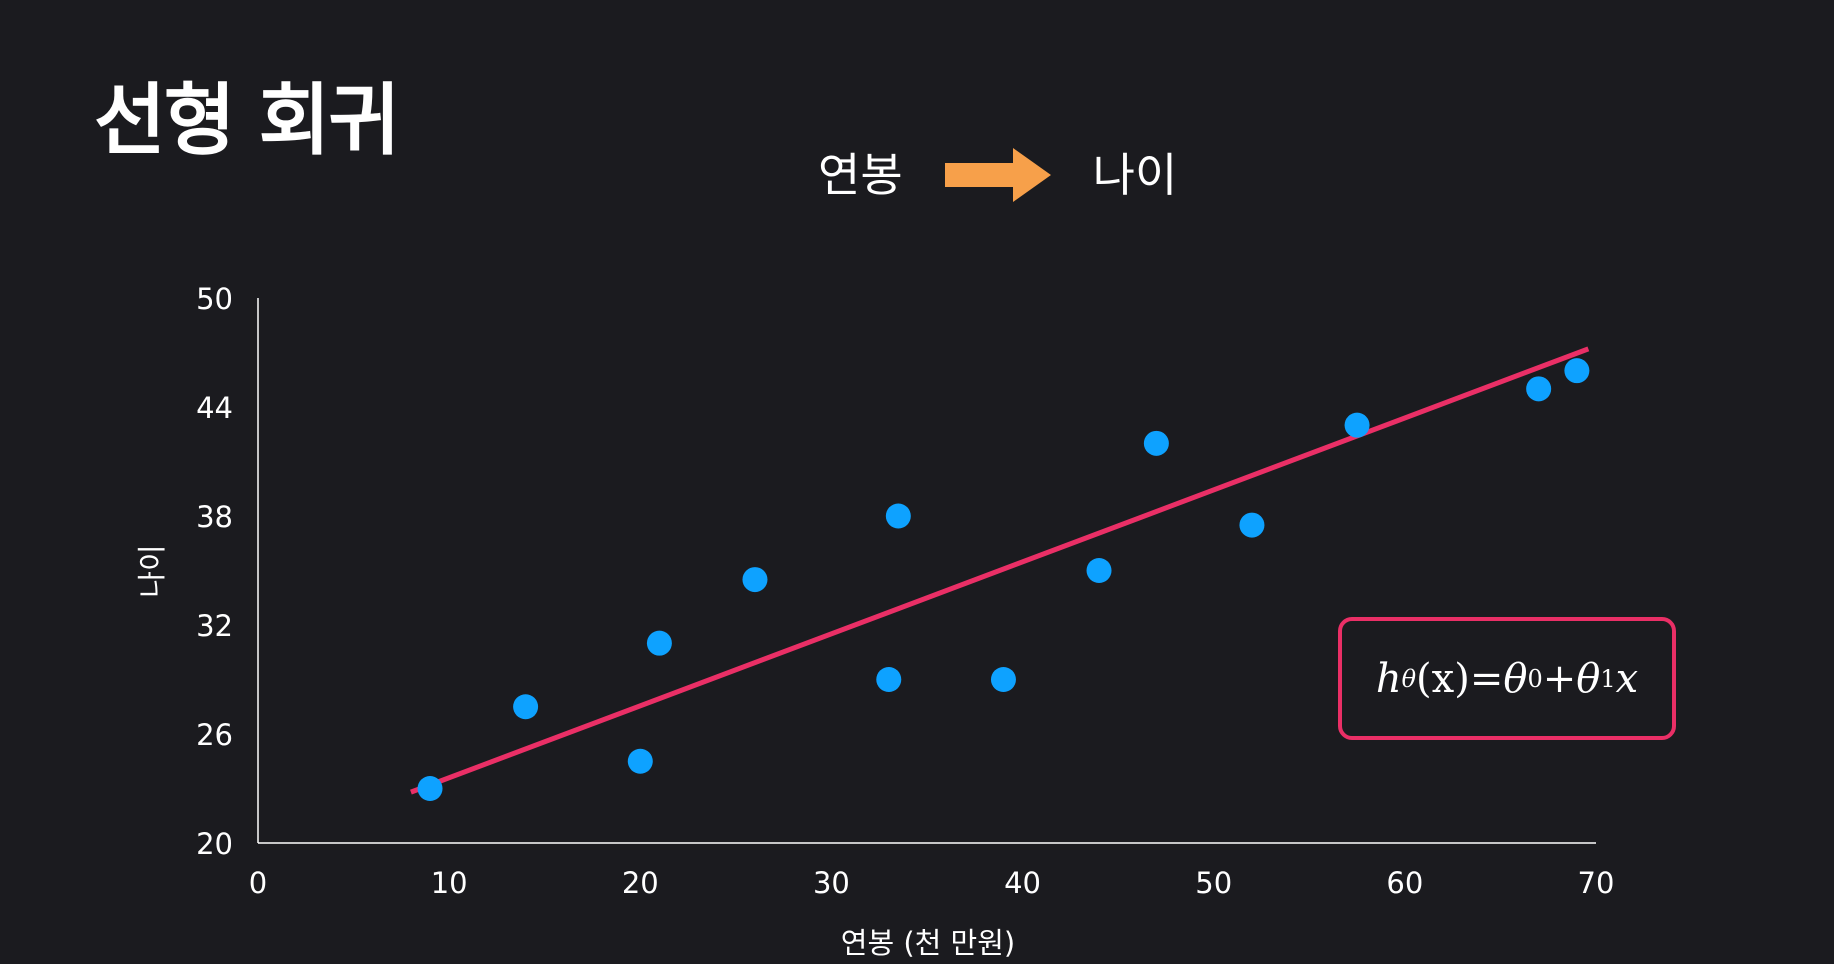 Image resolution: width=1834 pixels, height=964 pixels. Describe the element at coordinates (1022, 883) in the screenshot. I see `x-tick-label: 40` at that location.